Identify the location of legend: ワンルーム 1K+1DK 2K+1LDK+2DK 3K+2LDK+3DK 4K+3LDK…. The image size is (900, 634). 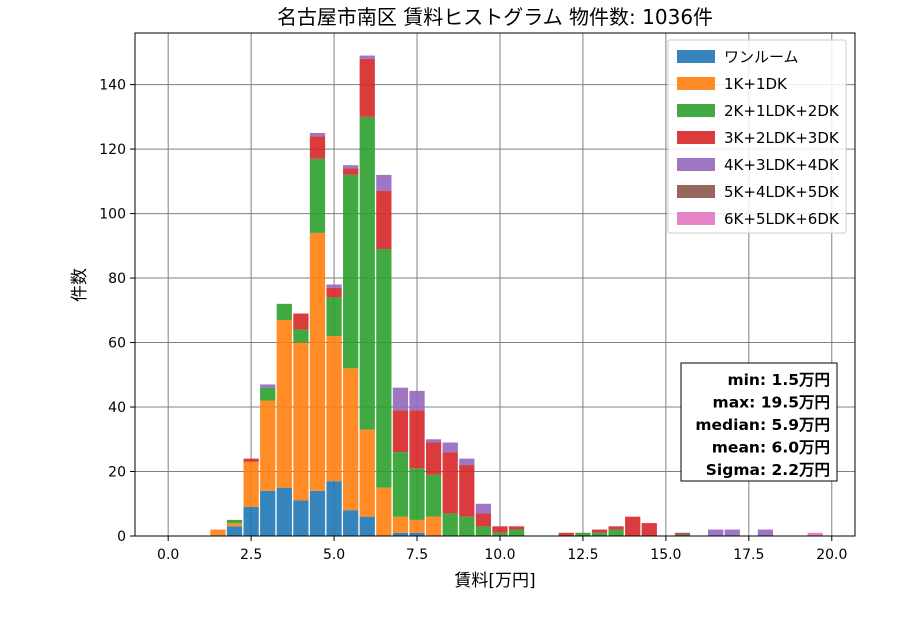
(757, 136).